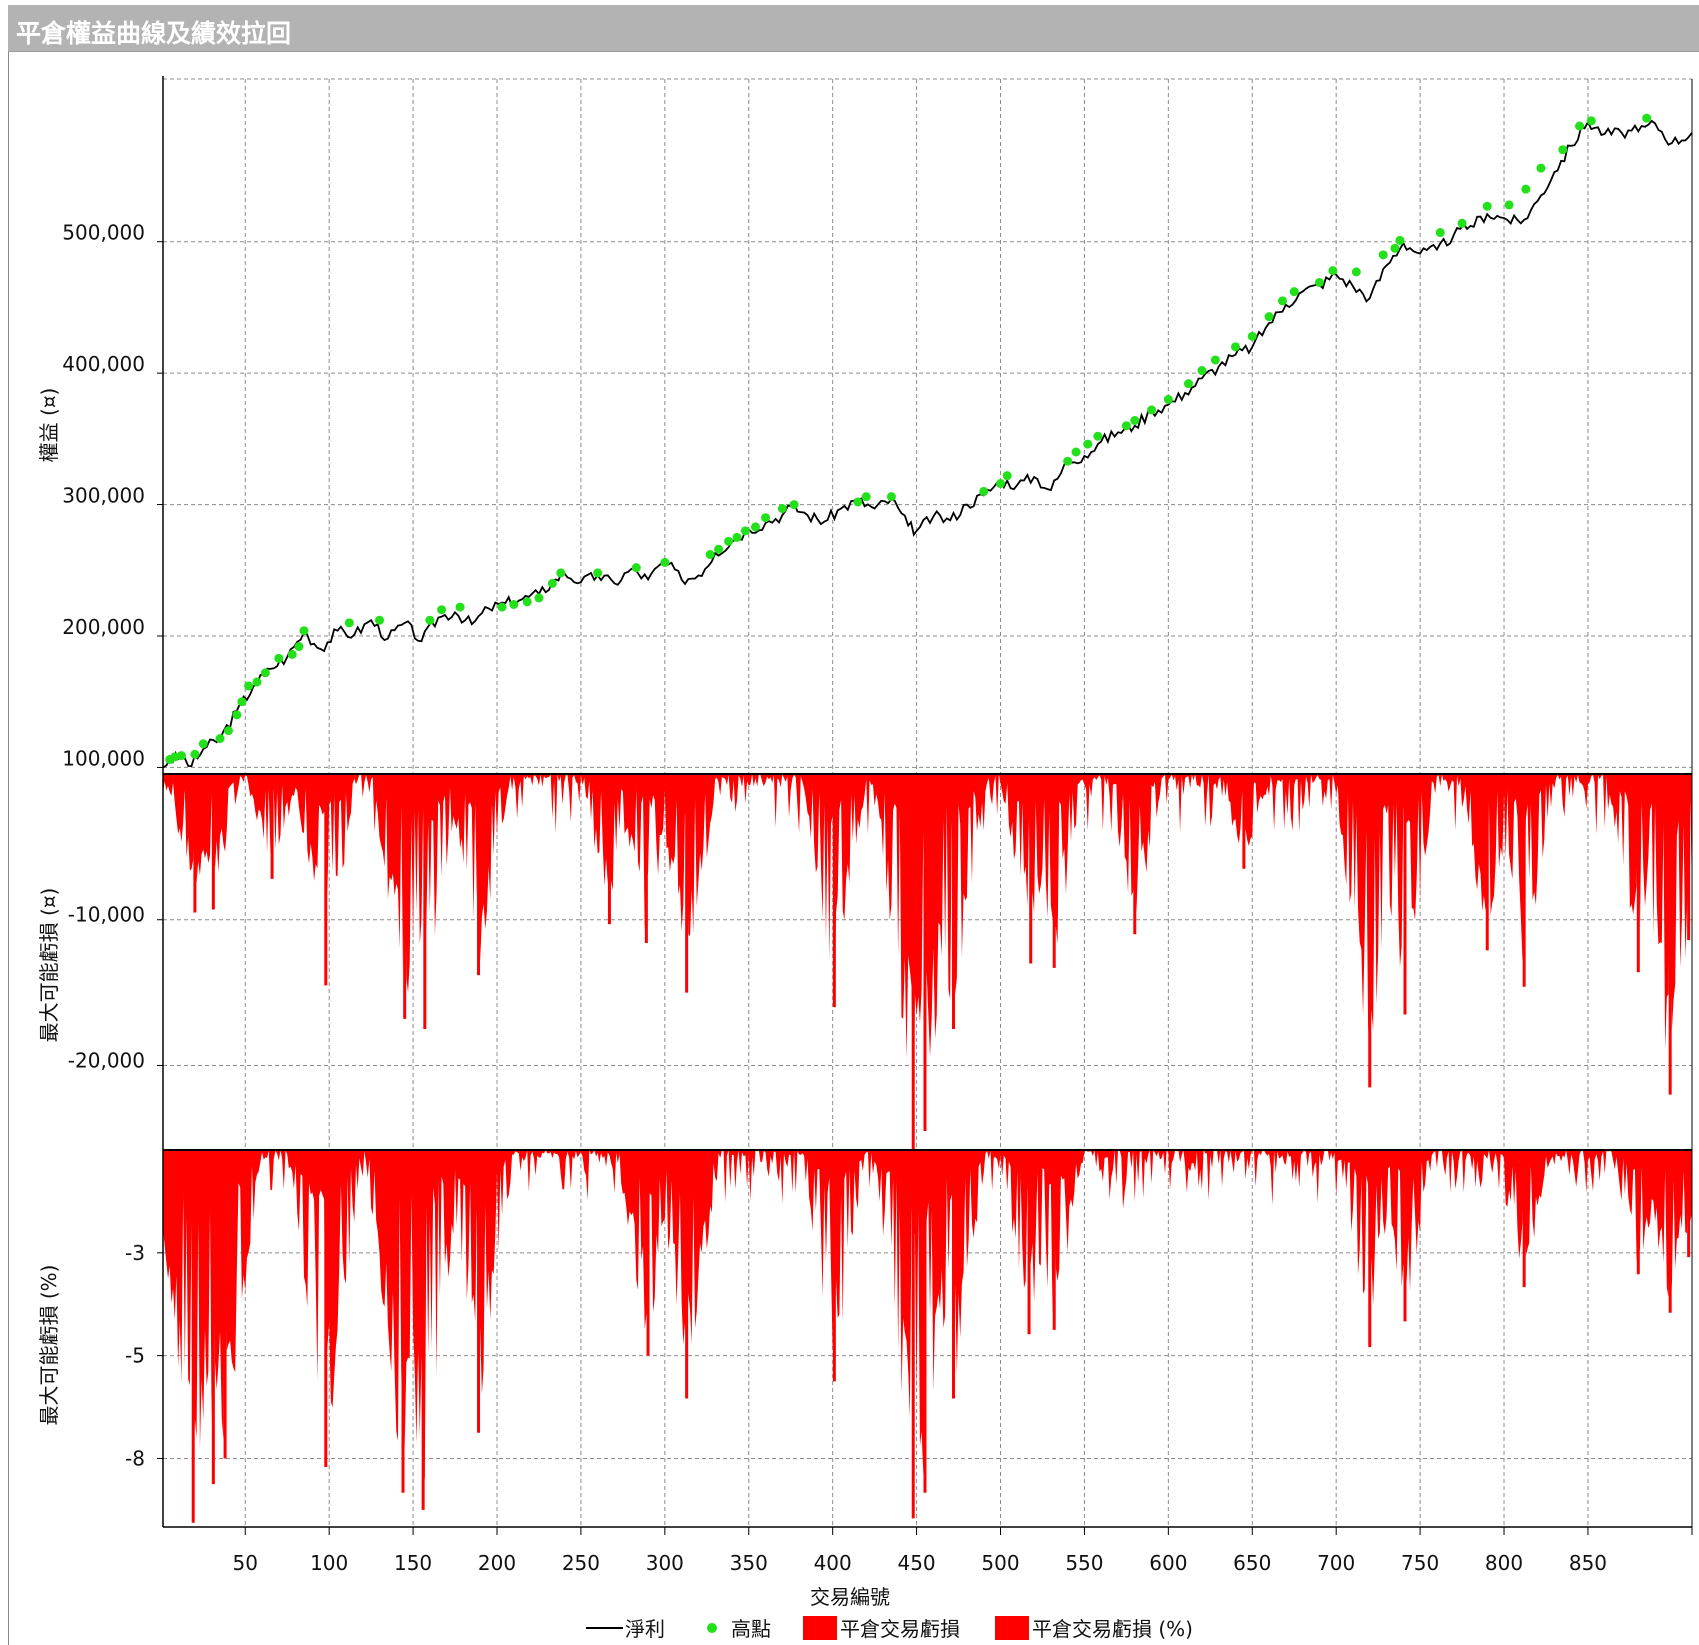 The height and width of the screenshot is (1645, 1699). Describe the element at coordinates (106, 915) in the screenshot. I see `dd-abs-tick-label: -10,000` at that location.